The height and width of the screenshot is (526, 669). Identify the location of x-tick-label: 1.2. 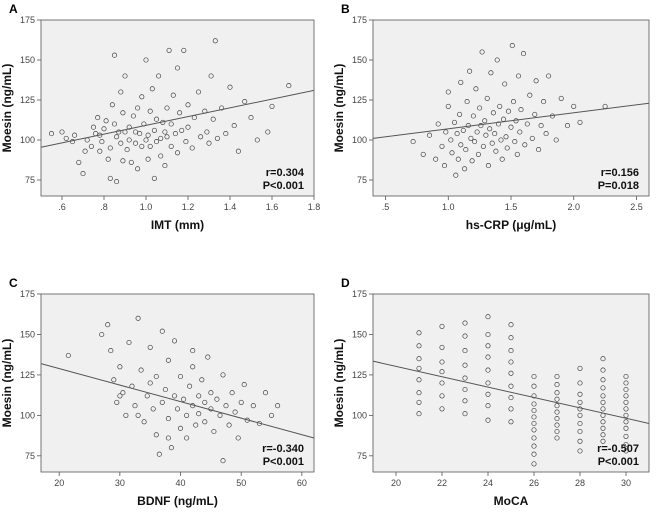
(188, 207).